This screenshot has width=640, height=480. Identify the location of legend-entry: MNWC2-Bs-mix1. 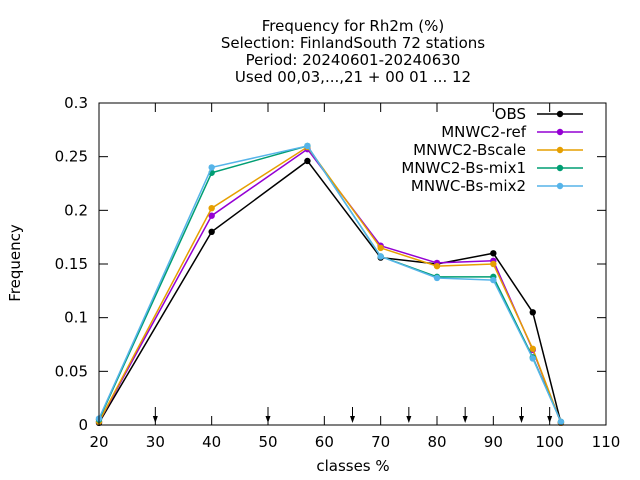
(492, 168).